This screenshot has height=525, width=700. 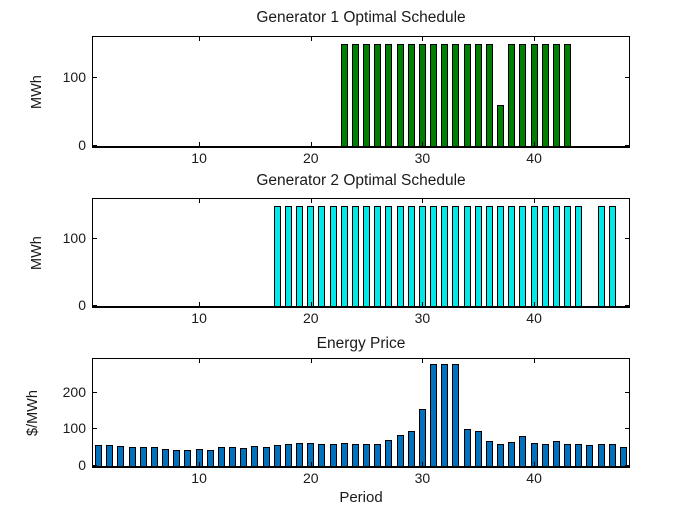 I want to click on subplot3-y-axis-label: $/MWh, so click(x=33, y=413).